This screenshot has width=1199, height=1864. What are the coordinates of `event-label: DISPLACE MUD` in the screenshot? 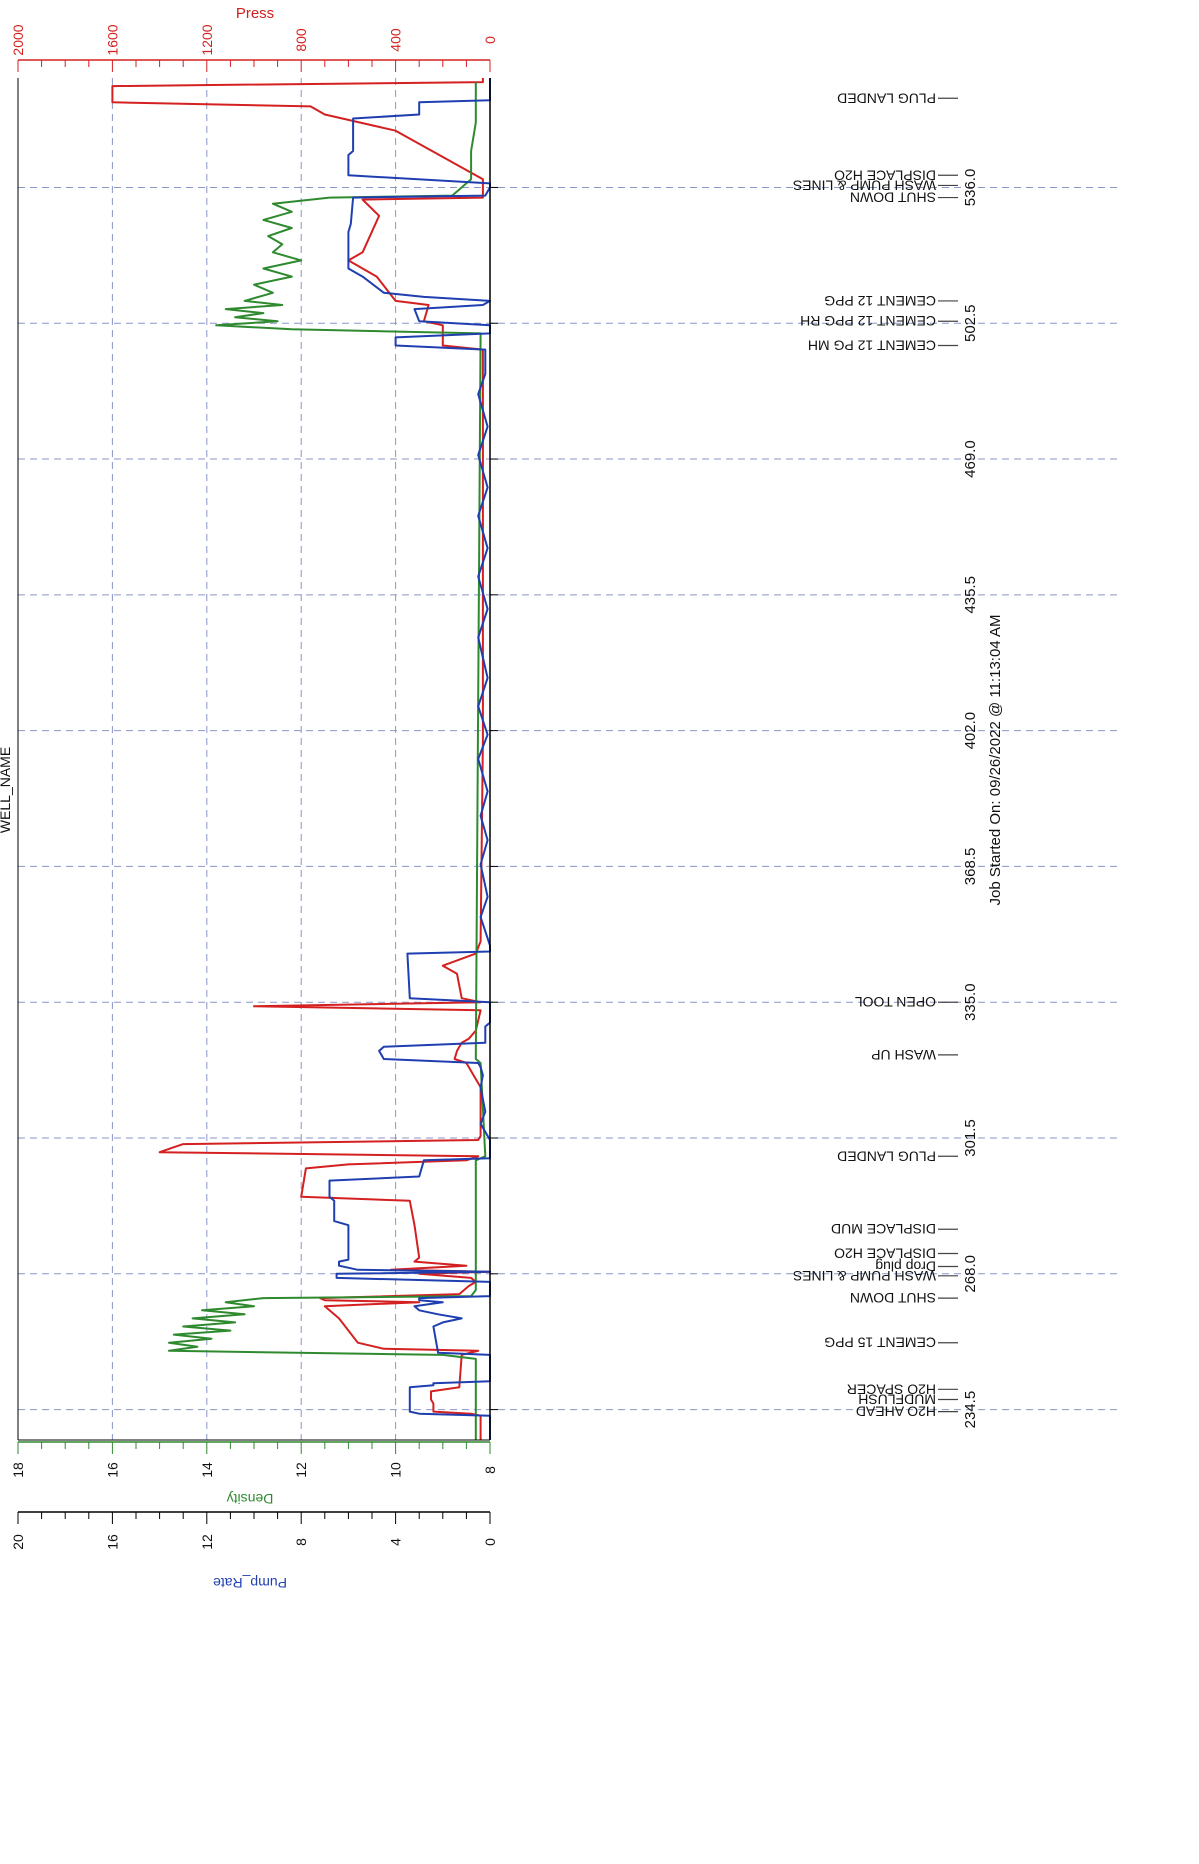 It's located at (883, 1229).